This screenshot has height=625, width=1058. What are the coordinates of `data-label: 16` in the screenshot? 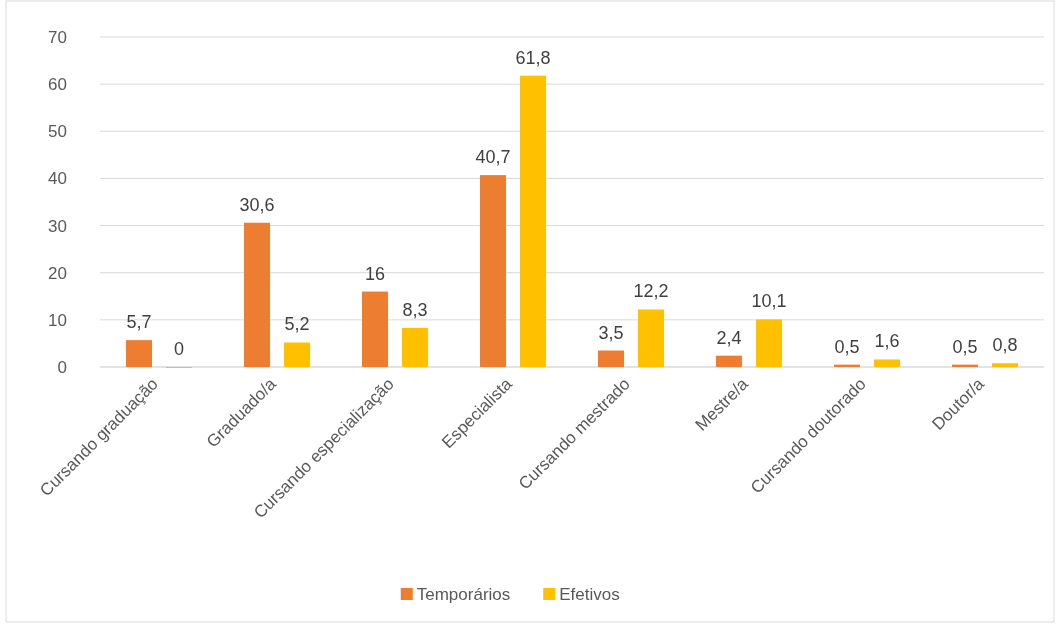 It's located at (375, 273).